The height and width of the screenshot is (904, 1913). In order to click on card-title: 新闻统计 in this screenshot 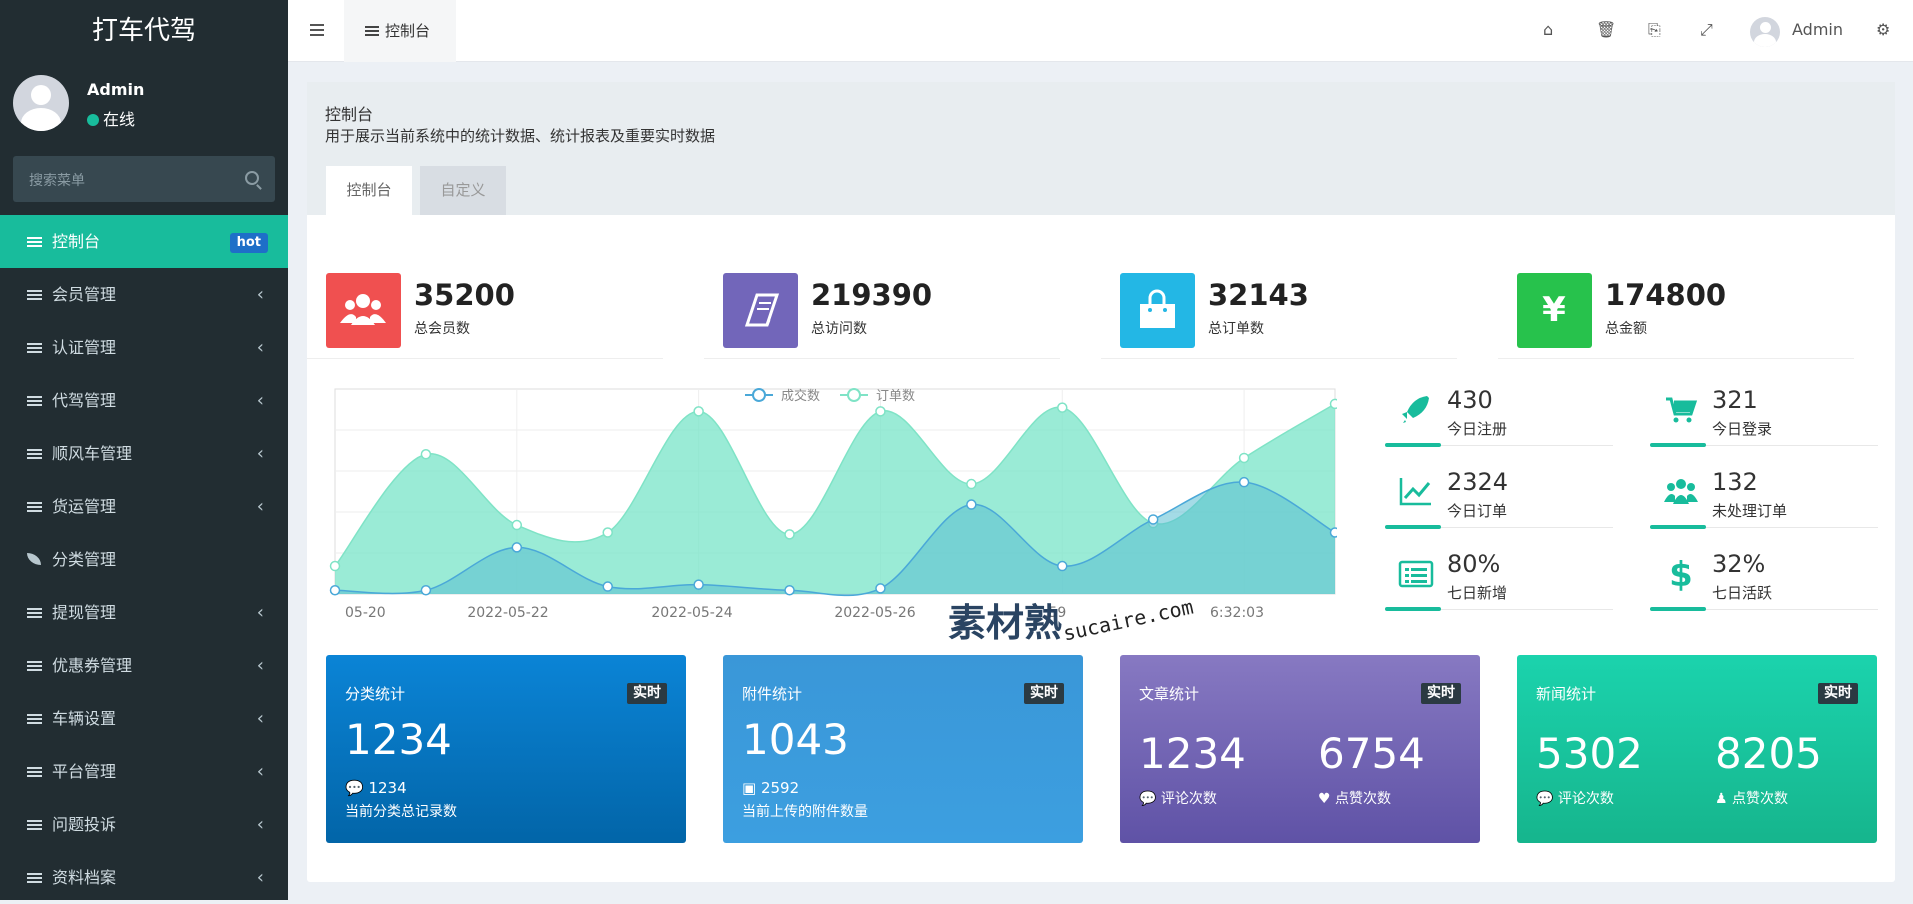, I will do `click(1566, 694)`.